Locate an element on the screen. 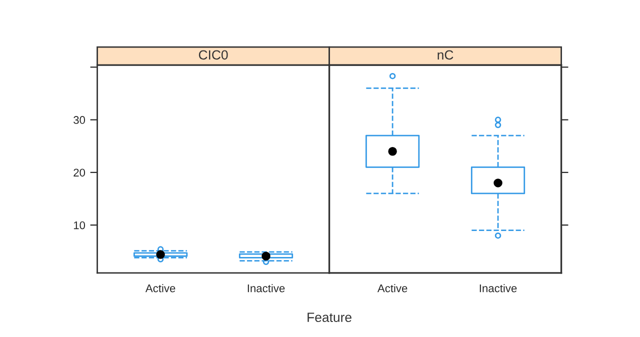 This screenshot has height=337, width=640. y-tick-label: 10 is located at coordinates (80, 225).